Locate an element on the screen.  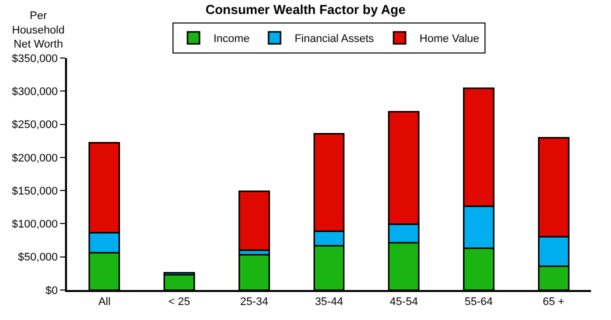
y-tick-label: $200,000 is located at coordinates (35, 158).